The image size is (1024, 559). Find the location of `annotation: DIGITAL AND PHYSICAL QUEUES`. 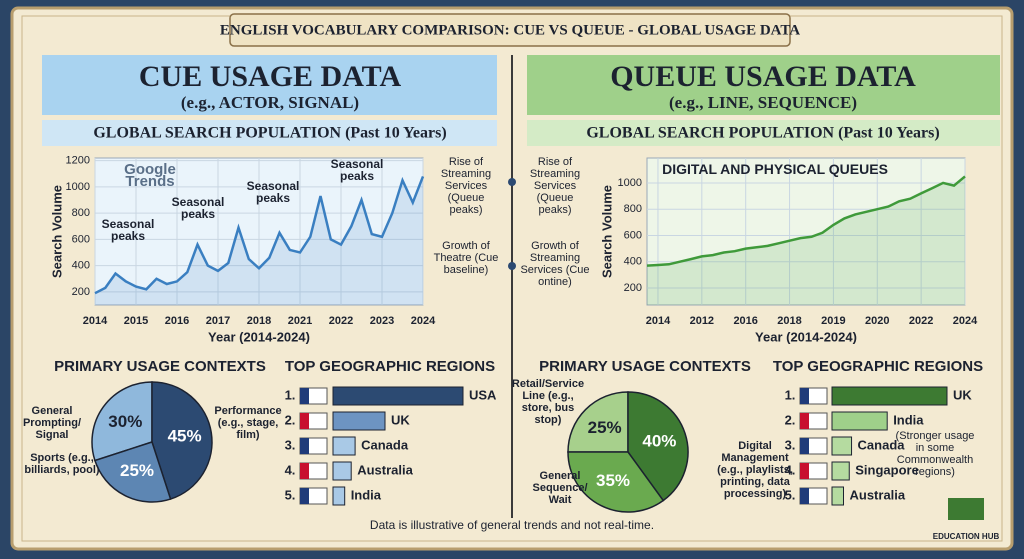

annotation: DIGITAL AND PHYSICAL QUEUES is located at coordinates (775, 169).